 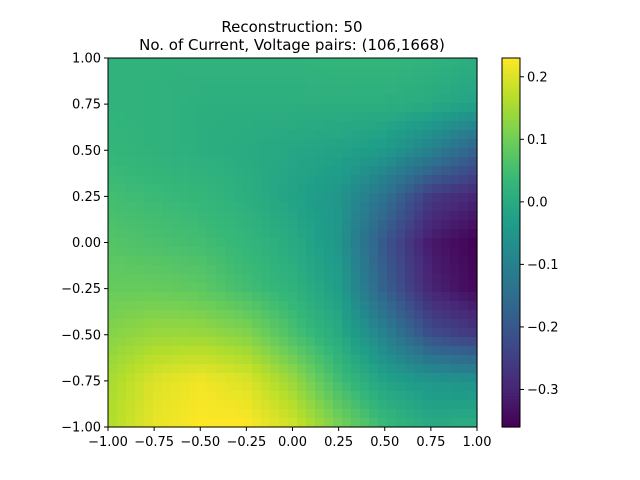 What do you see at coordinates (86, 243) in the screenshot?
I see `y-tick-label: 0.00` at bounding box center [86, 243].